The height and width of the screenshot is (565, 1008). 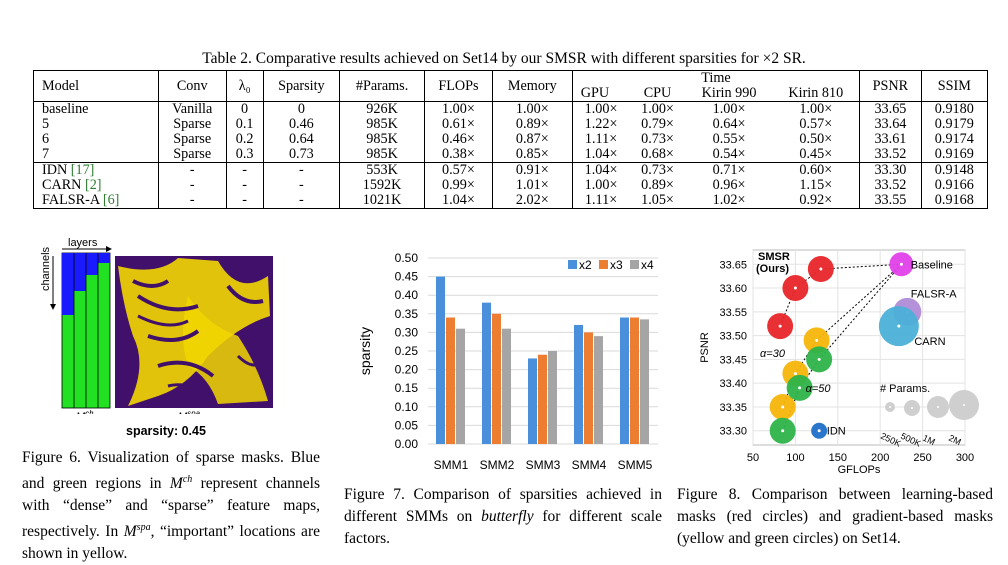 What do you see at coordinates (572, 264) in the screenshot?
I see `legend-swatch-x2` at bounding box center [572, 264].